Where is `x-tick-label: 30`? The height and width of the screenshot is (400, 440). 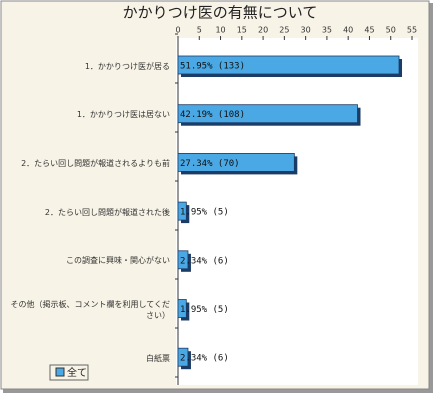 x-tick-label: 30 is located at coordinates (306, 30).